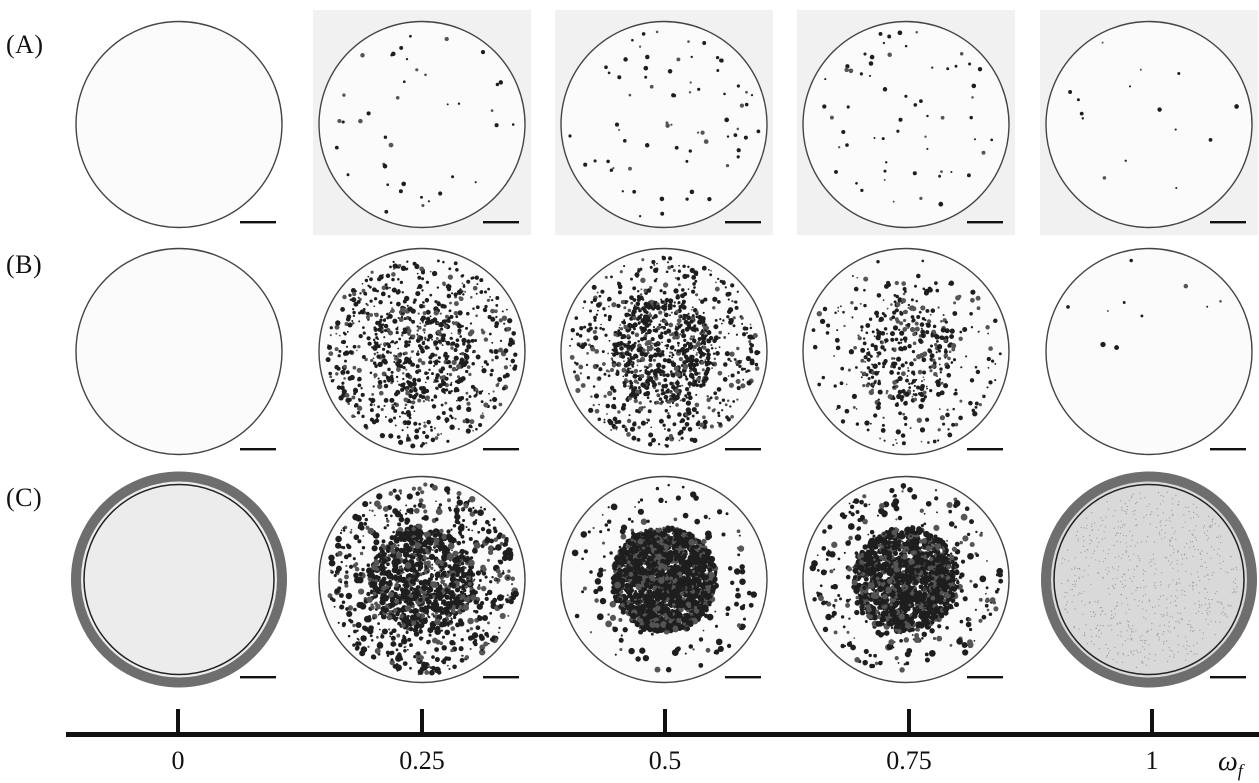 The width and height of the screenshot is (1259, 783). What do you see at coordinates (25, 44) in the screenshot?
I see `row-label-a: (A)` at bounding box center [25, 44].